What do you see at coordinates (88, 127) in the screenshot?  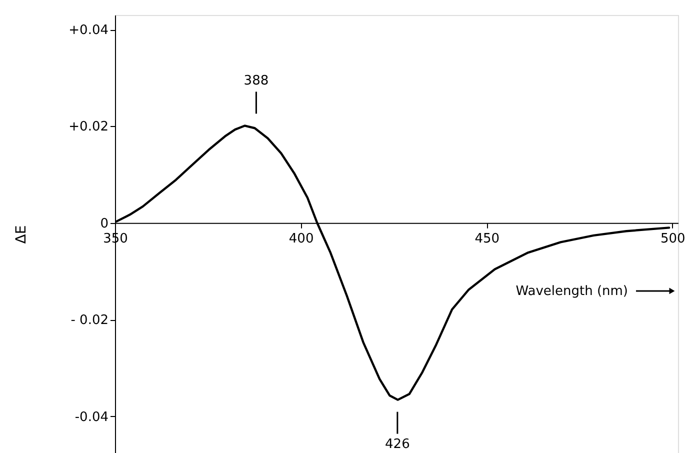 I see `y-tick-label: +0.02` at bounding box center [88, 127].